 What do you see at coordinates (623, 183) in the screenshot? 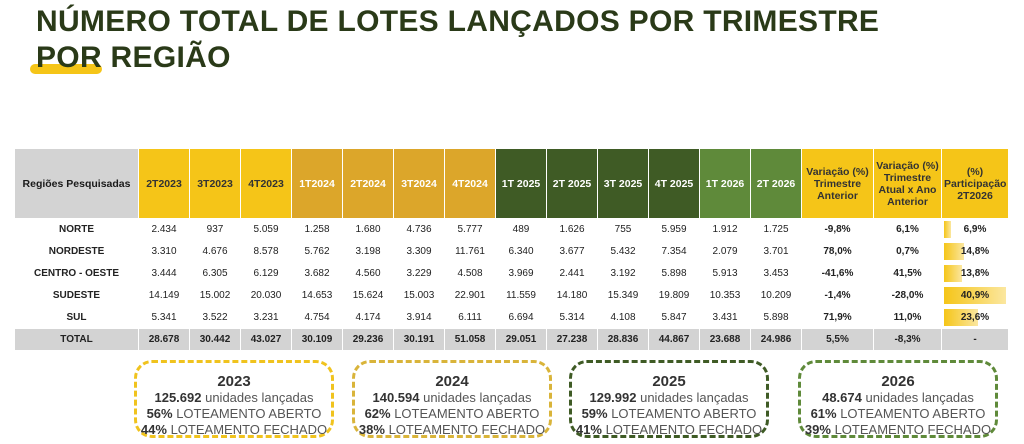
I see `header-period: 3T 2025` at bounding box center [623, 183].